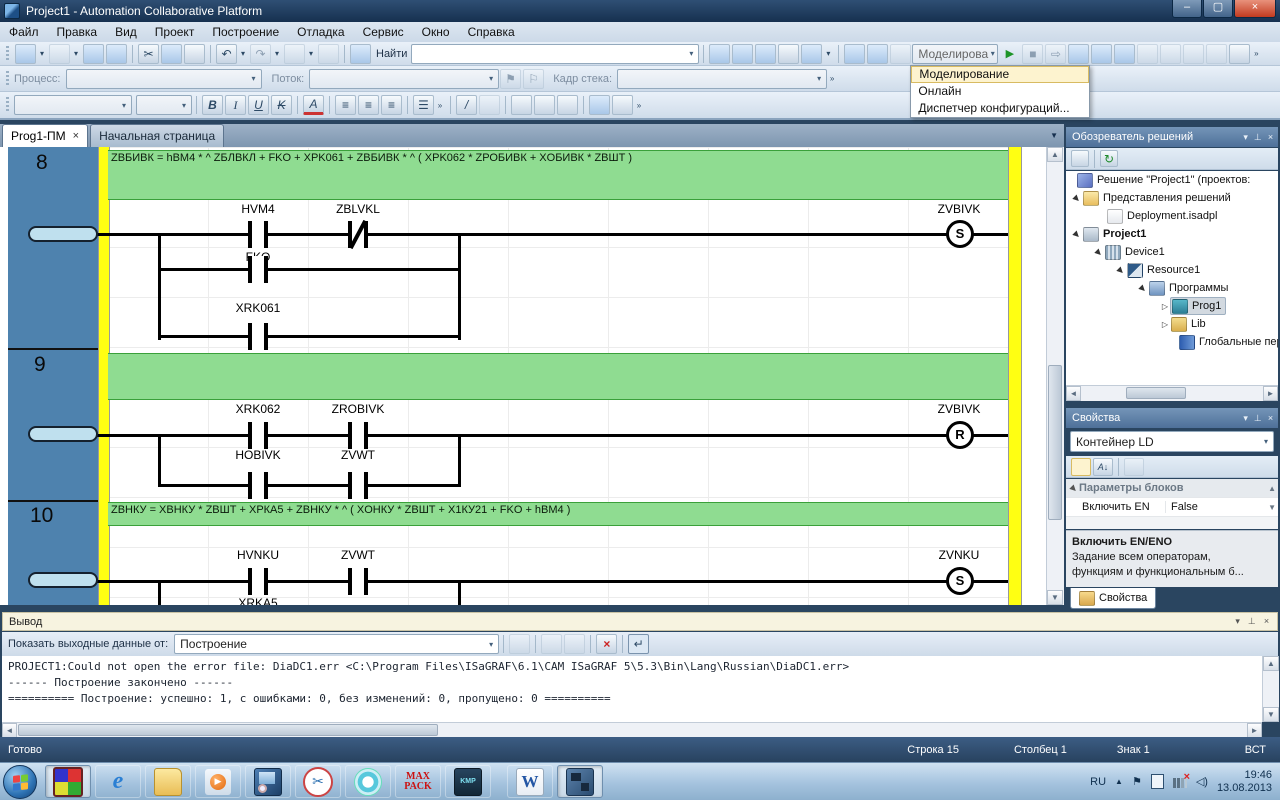 Image resolution: width=1280 pixels, height=800 pixels. What do you see at coordinates (955, 53) in the screenshot?
I see `target-mode-combo: Моделирова ▾` at bounding box center [955, 53].